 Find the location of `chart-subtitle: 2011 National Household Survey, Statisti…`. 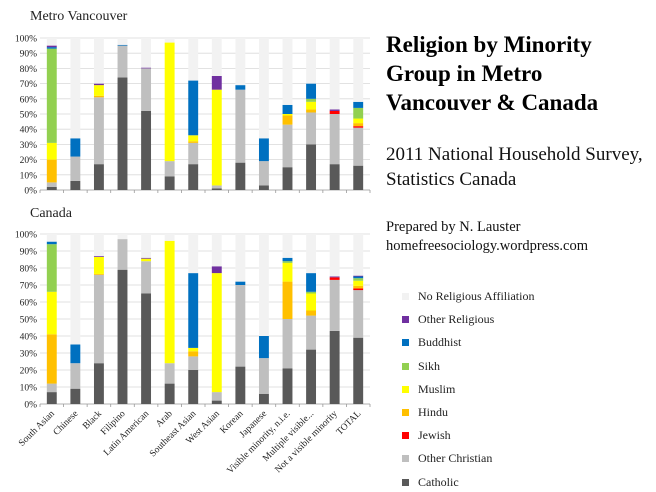

chart-subtitle: 2011 National Household Survey, Statisti… is located at coordinates (514, 167).